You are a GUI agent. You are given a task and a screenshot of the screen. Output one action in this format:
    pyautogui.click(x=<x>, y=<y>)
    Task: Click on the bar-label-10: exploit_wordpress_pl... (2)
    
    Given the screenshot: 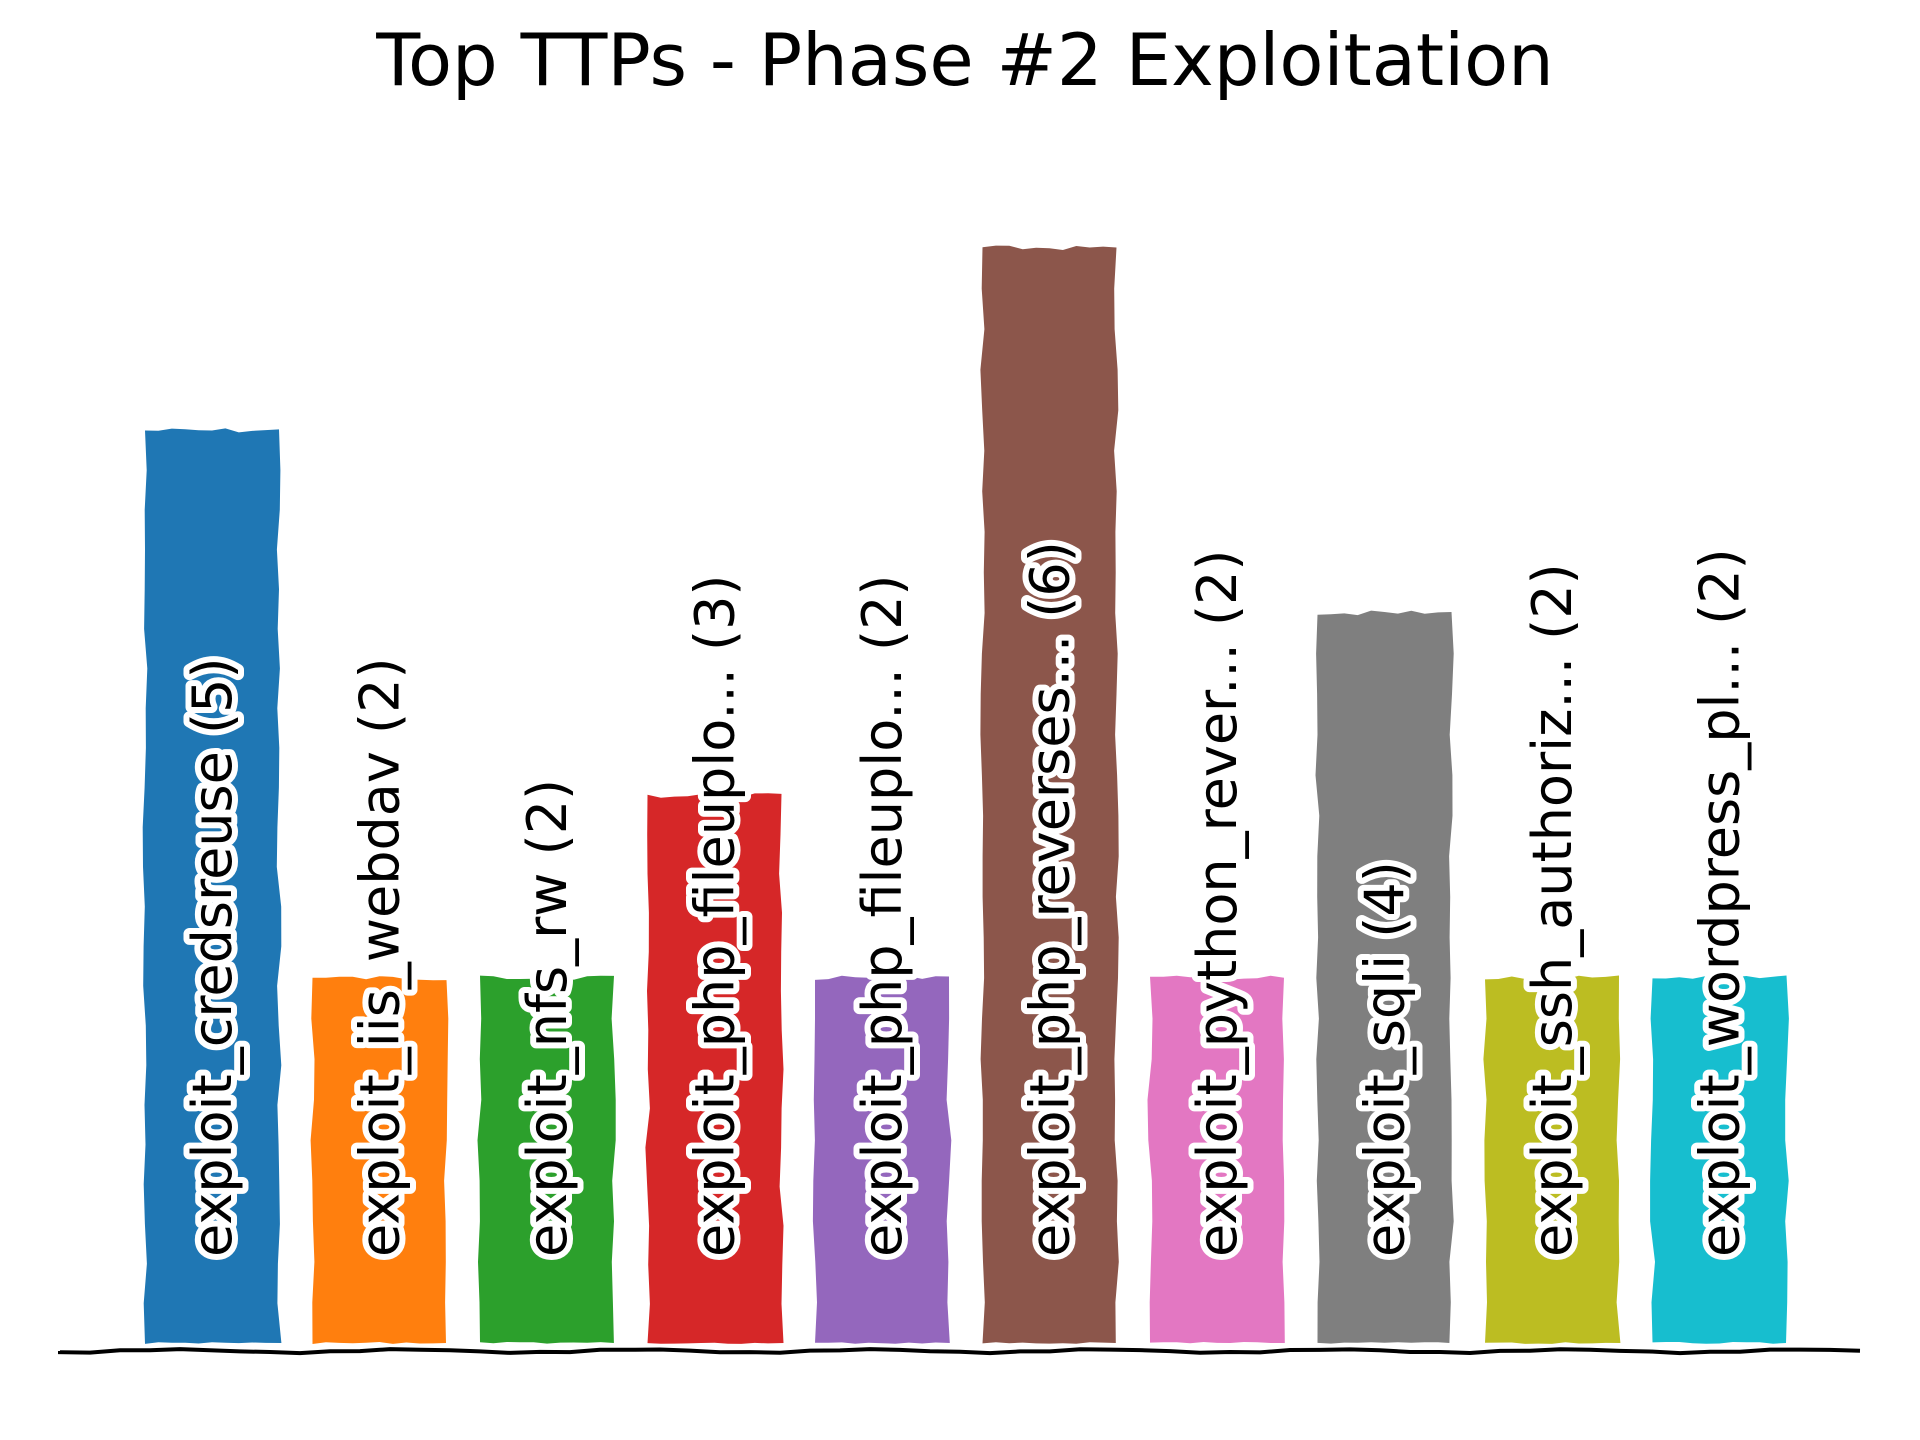 What is the action you would take?
    pyautogui.click(x=1720, y=902)
    